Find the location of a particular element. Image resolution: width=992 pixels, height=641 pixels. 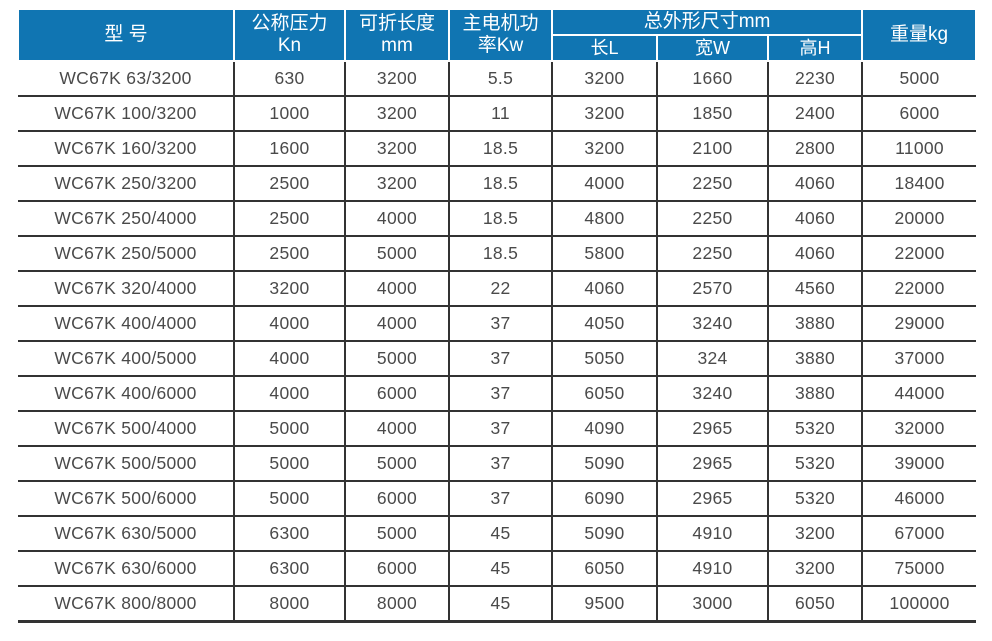

table-cell: 11000 is located at coordinates (919, 149).